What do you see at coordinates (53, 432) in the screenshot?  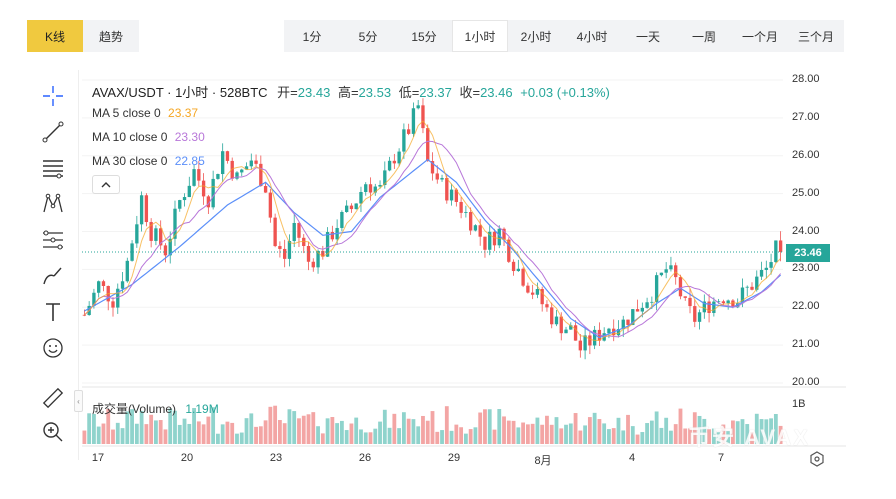 I see `zoom-in-icon` at bounding box center [53, 432].